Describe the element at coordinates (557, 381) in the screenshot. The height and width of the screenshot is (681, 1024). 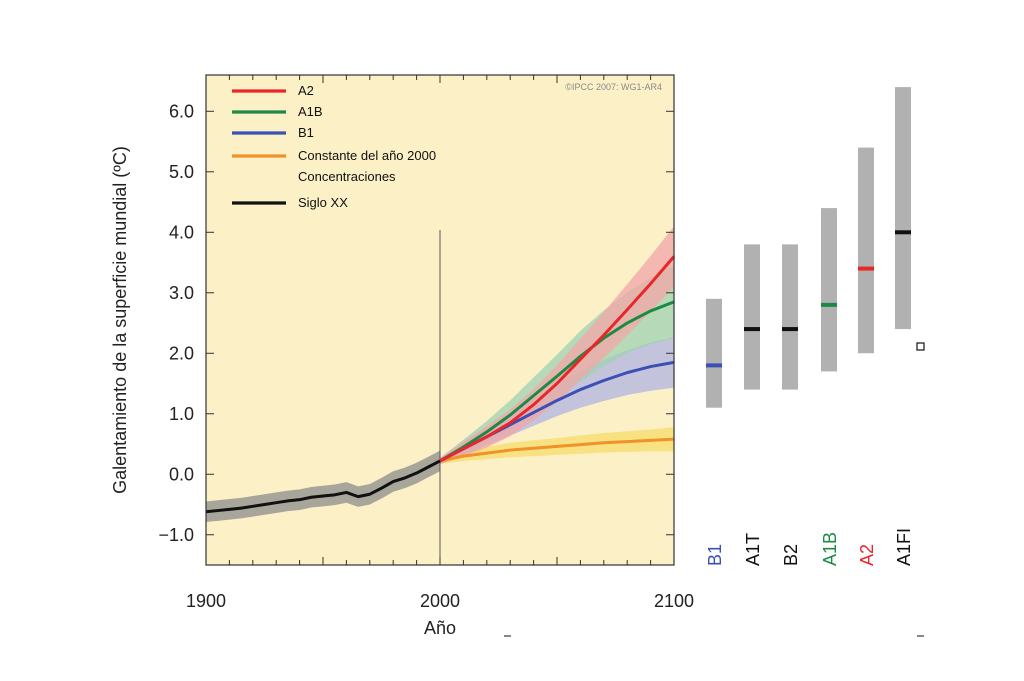
I see `line-a1b` at that location.